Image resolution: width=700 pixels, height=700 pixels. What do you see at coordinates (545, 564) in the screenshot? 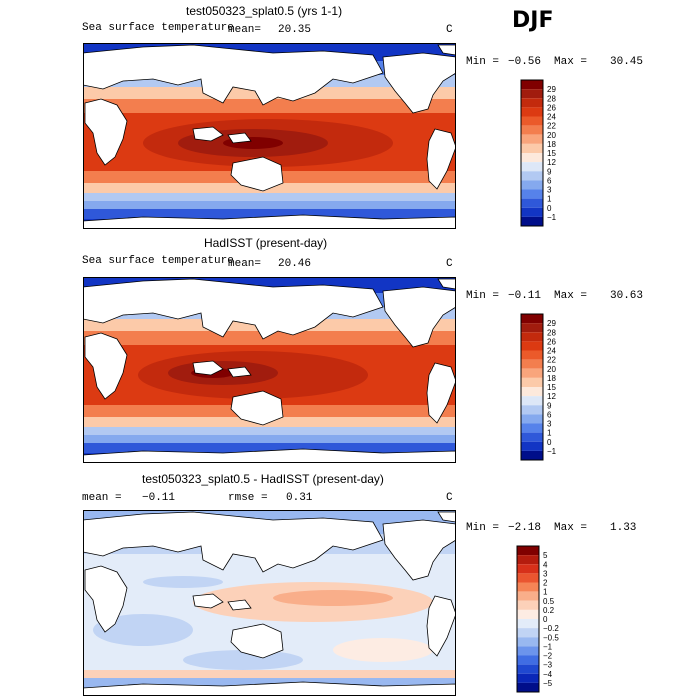
I see `colorbar-tick-label: 4` at bounding box center [545, 564].